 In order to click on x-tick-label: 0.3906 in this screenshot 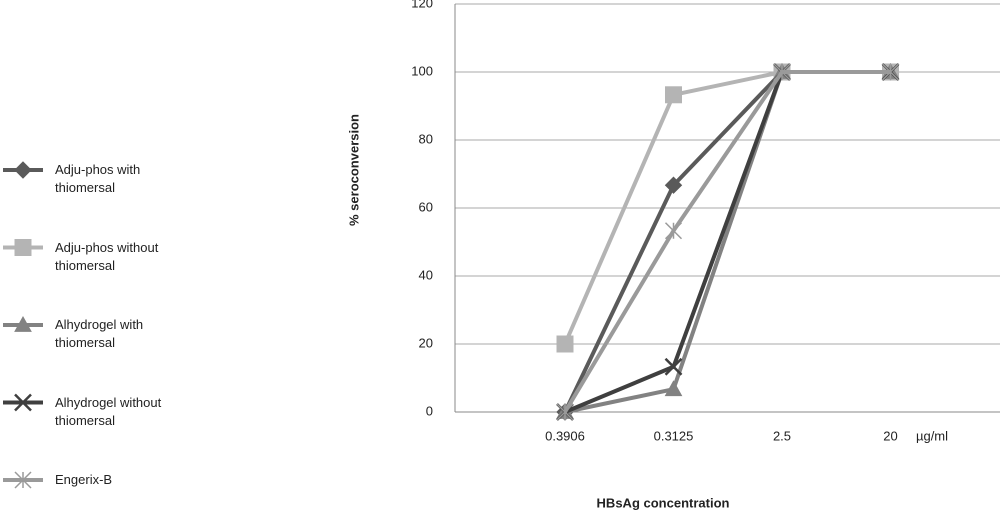, I will do `click(565, 435)`.